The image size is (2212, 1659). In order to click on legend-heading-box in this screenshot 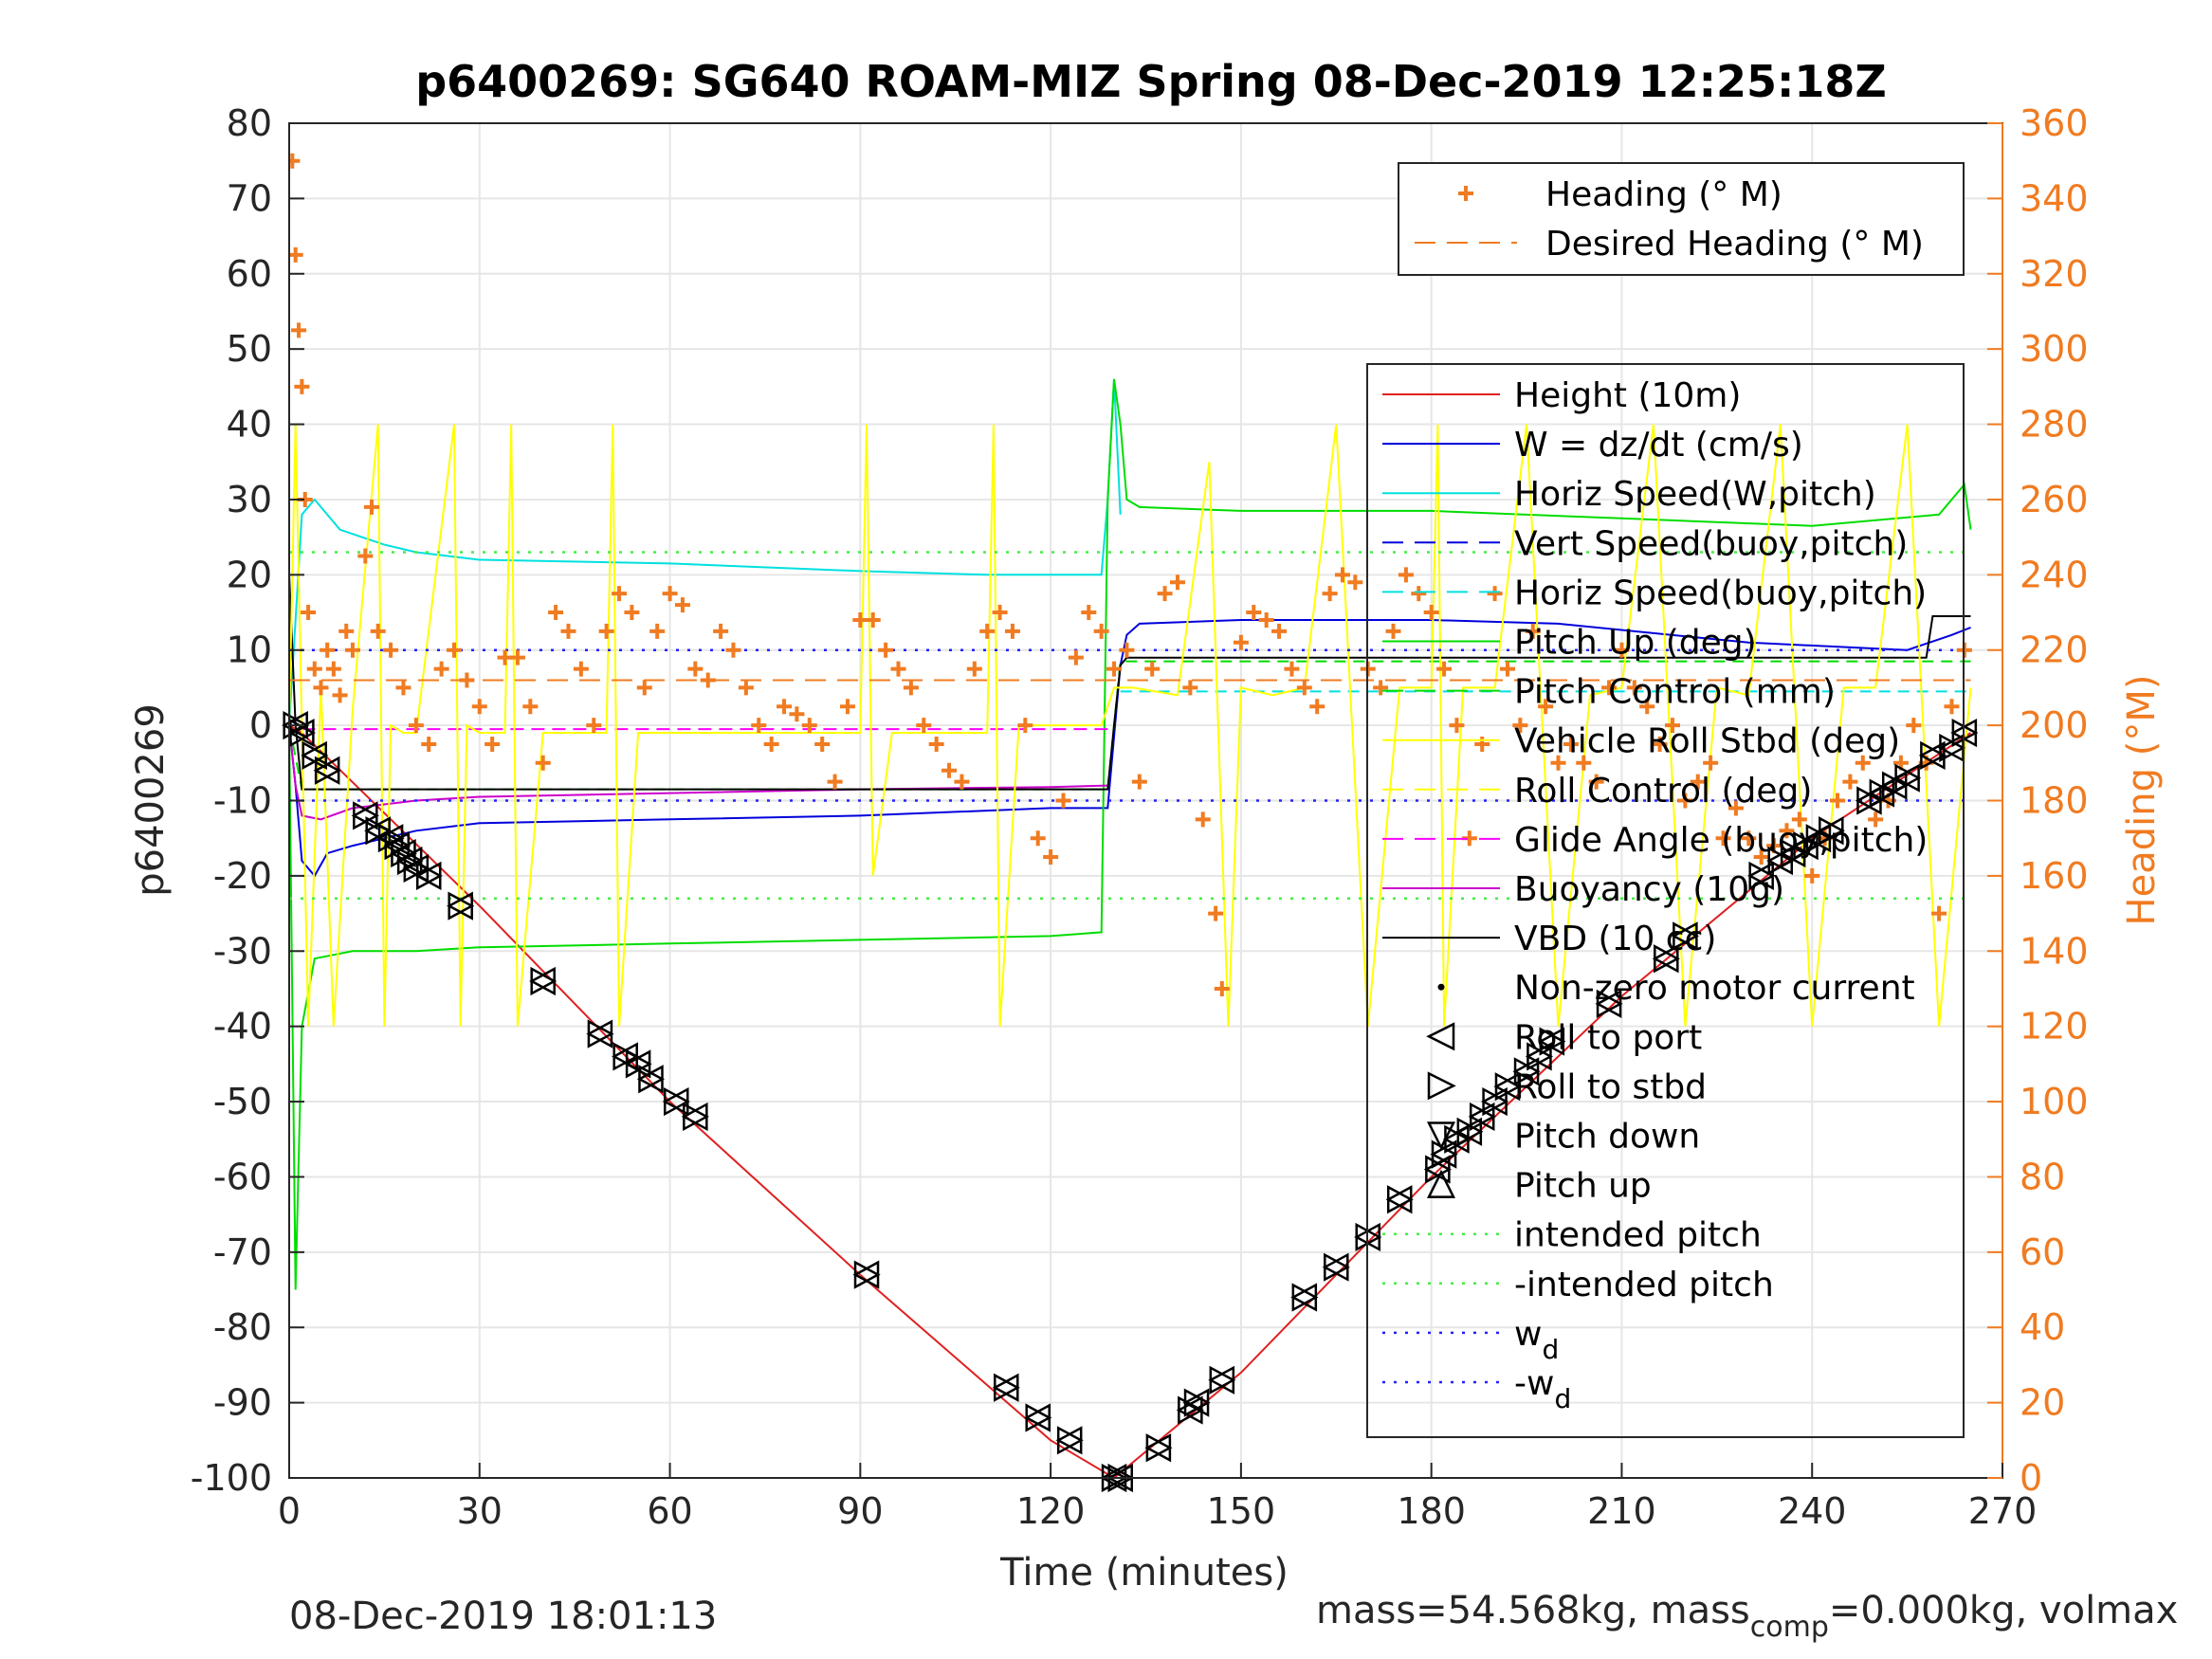, I will do `click(1681, 219)`.